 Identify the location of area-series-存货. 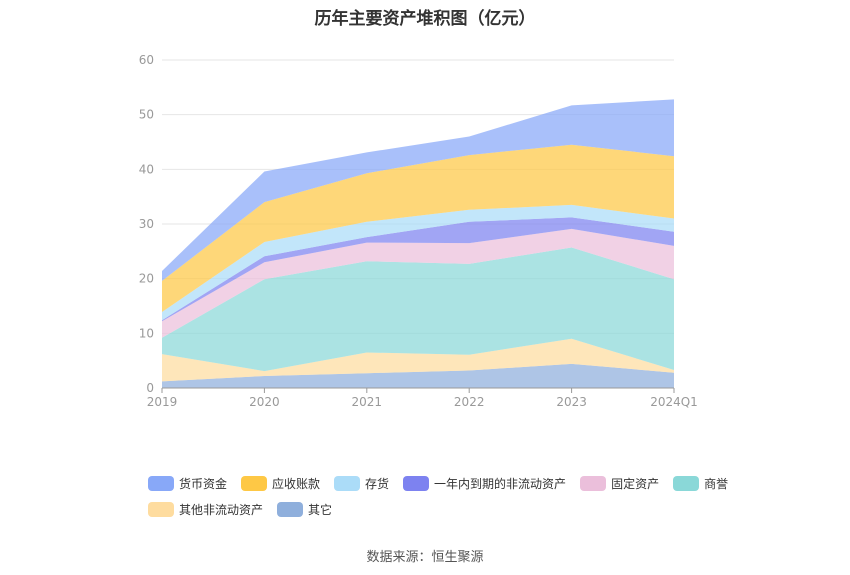
(418, 262).